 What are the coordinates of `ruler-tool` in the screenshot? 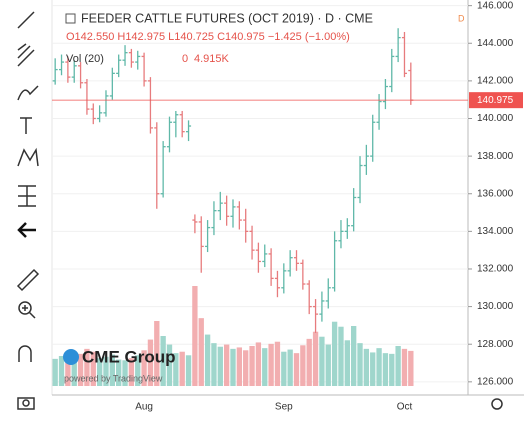 It's located at (28, 280).